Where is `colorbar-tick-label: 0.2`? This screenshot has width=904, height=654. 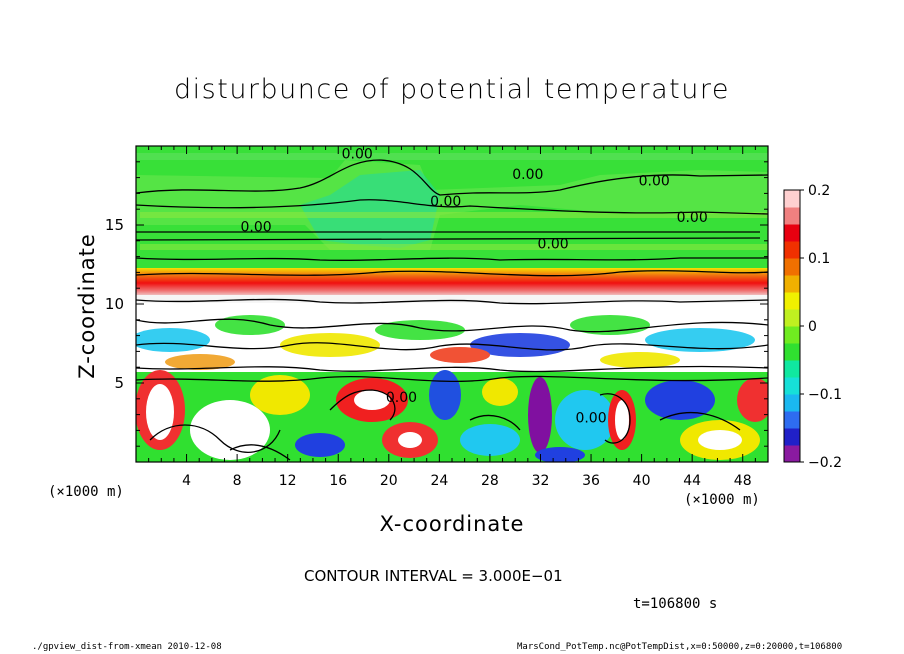 colorbar-tick-label: 0.2 is located at coordinates (819, 191).